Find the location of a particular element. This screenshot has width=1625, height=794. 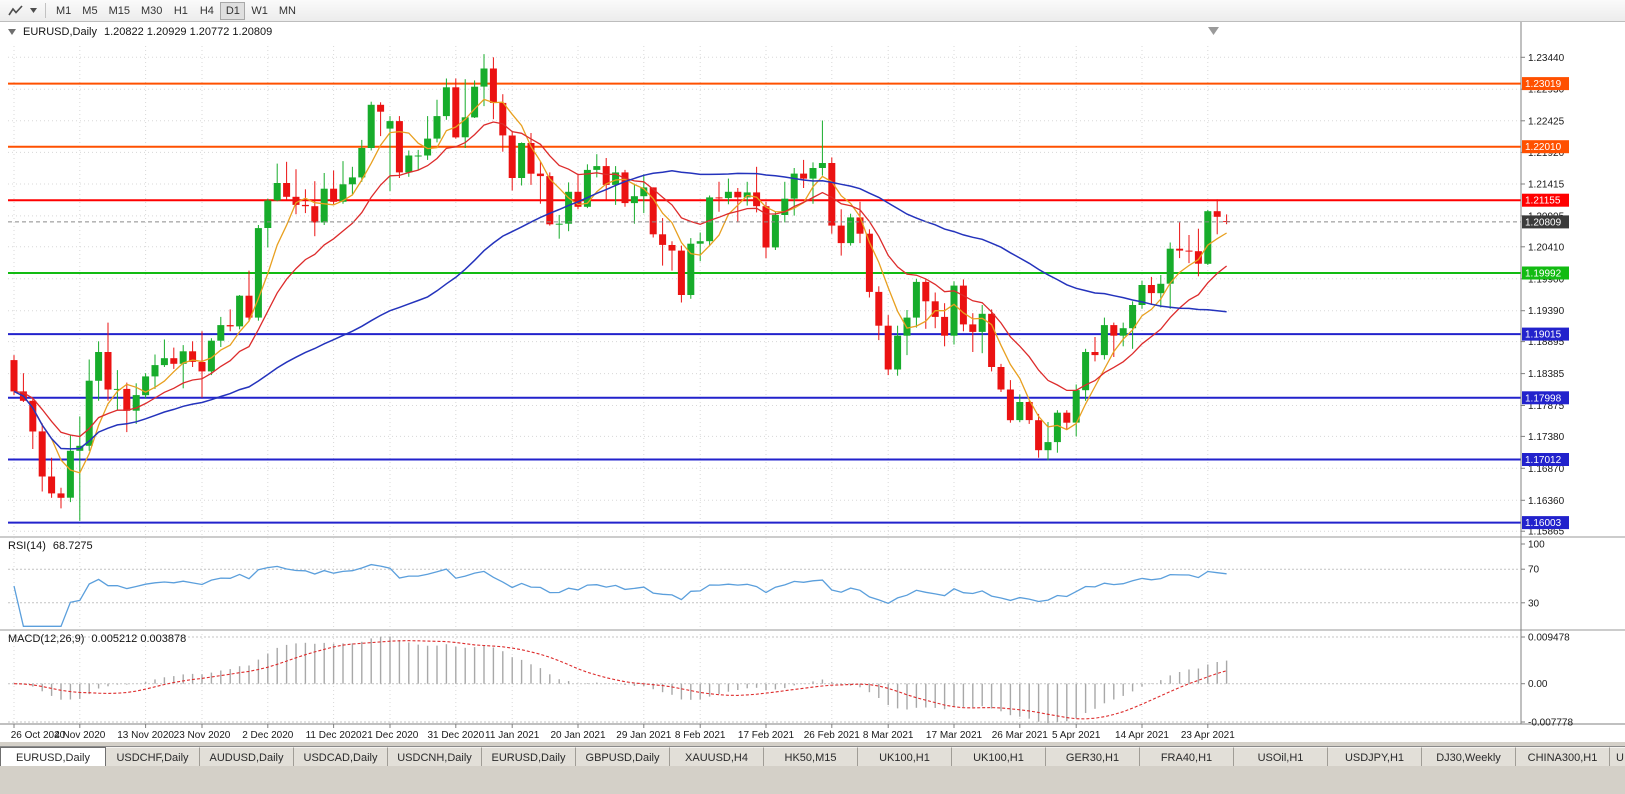

date-tick-label: 31 Dec 2020 is located at coordinates (455, 735).